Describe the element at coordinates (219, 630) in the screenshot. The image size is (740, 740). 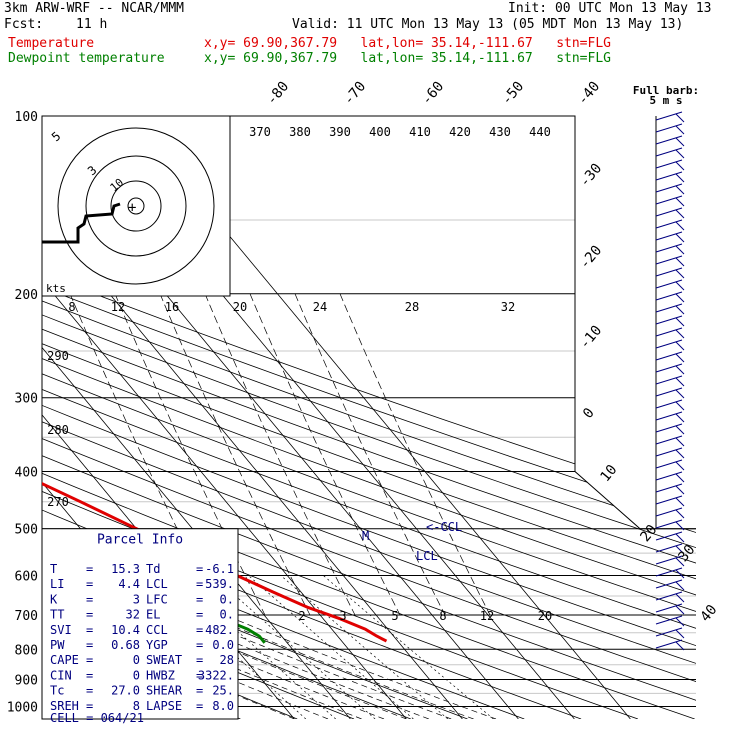
I see `parcel-row-value: 482.` at that location.